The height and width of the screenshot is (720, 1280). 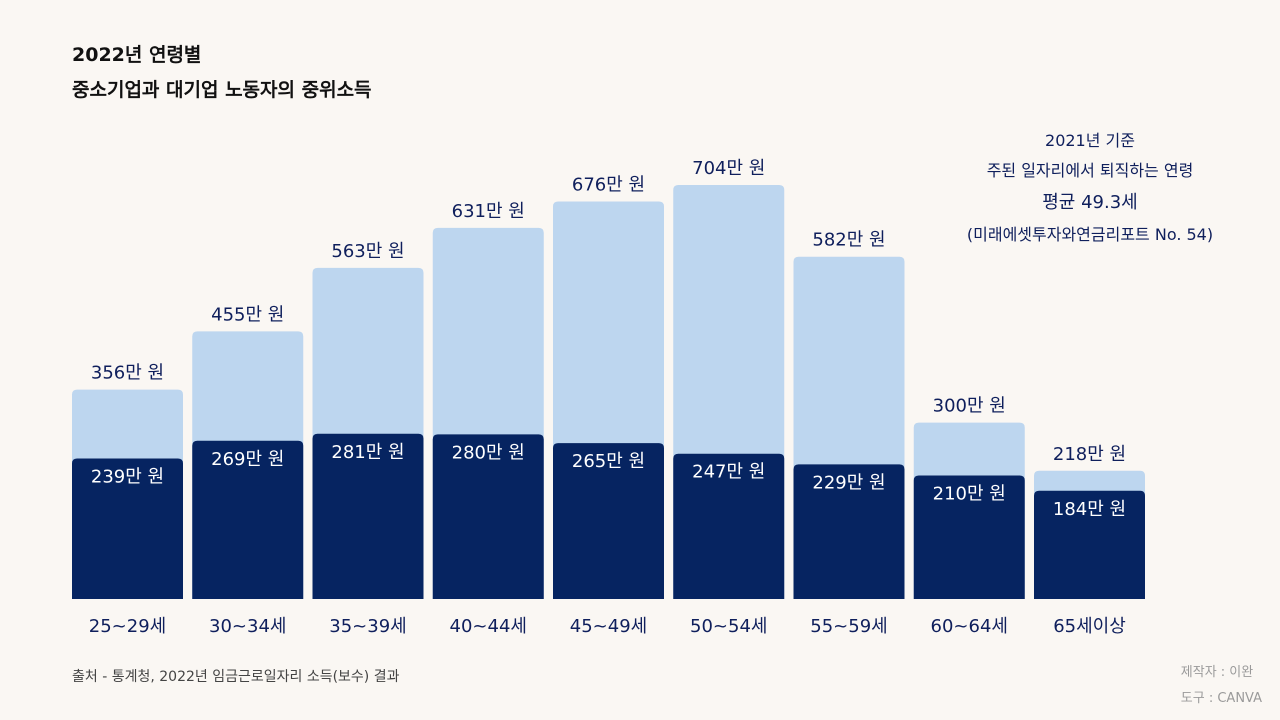 I want to click on source-caption: 출처 - 통계청, 2022년 임금근로일자리 소득(보수) 결과, so click(x=236, y=677).